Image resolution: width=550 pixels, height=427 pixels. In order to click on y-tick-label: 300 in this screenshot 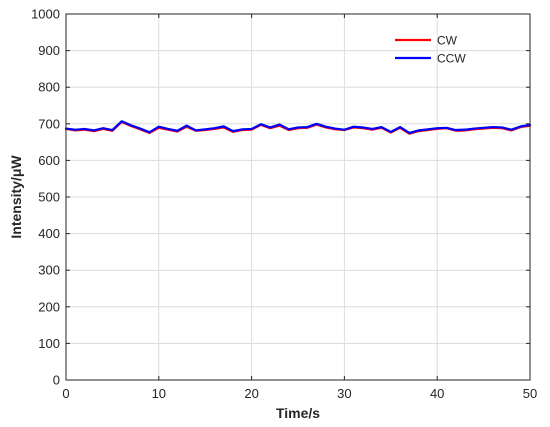, I will do `click(49, 270)`.